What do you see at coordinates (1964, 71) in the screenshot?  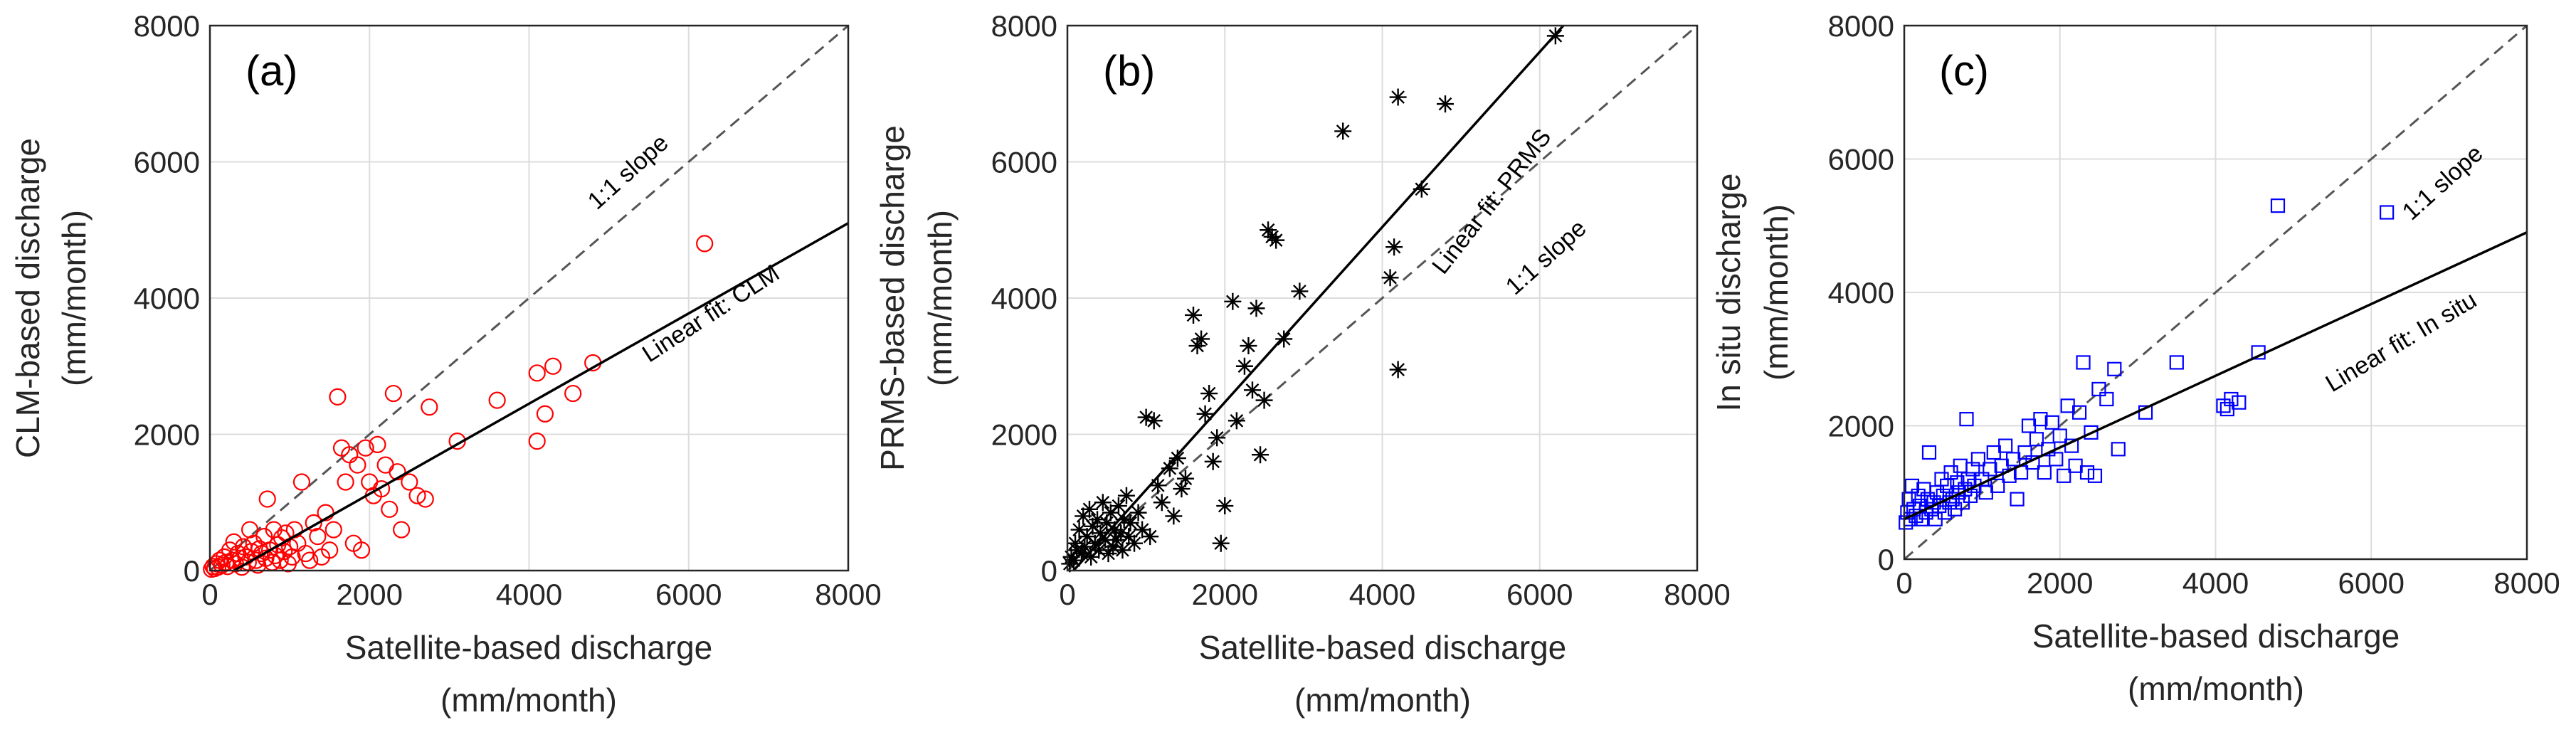 I see `panel-label: (c)` at bounding box center [1964, 71].